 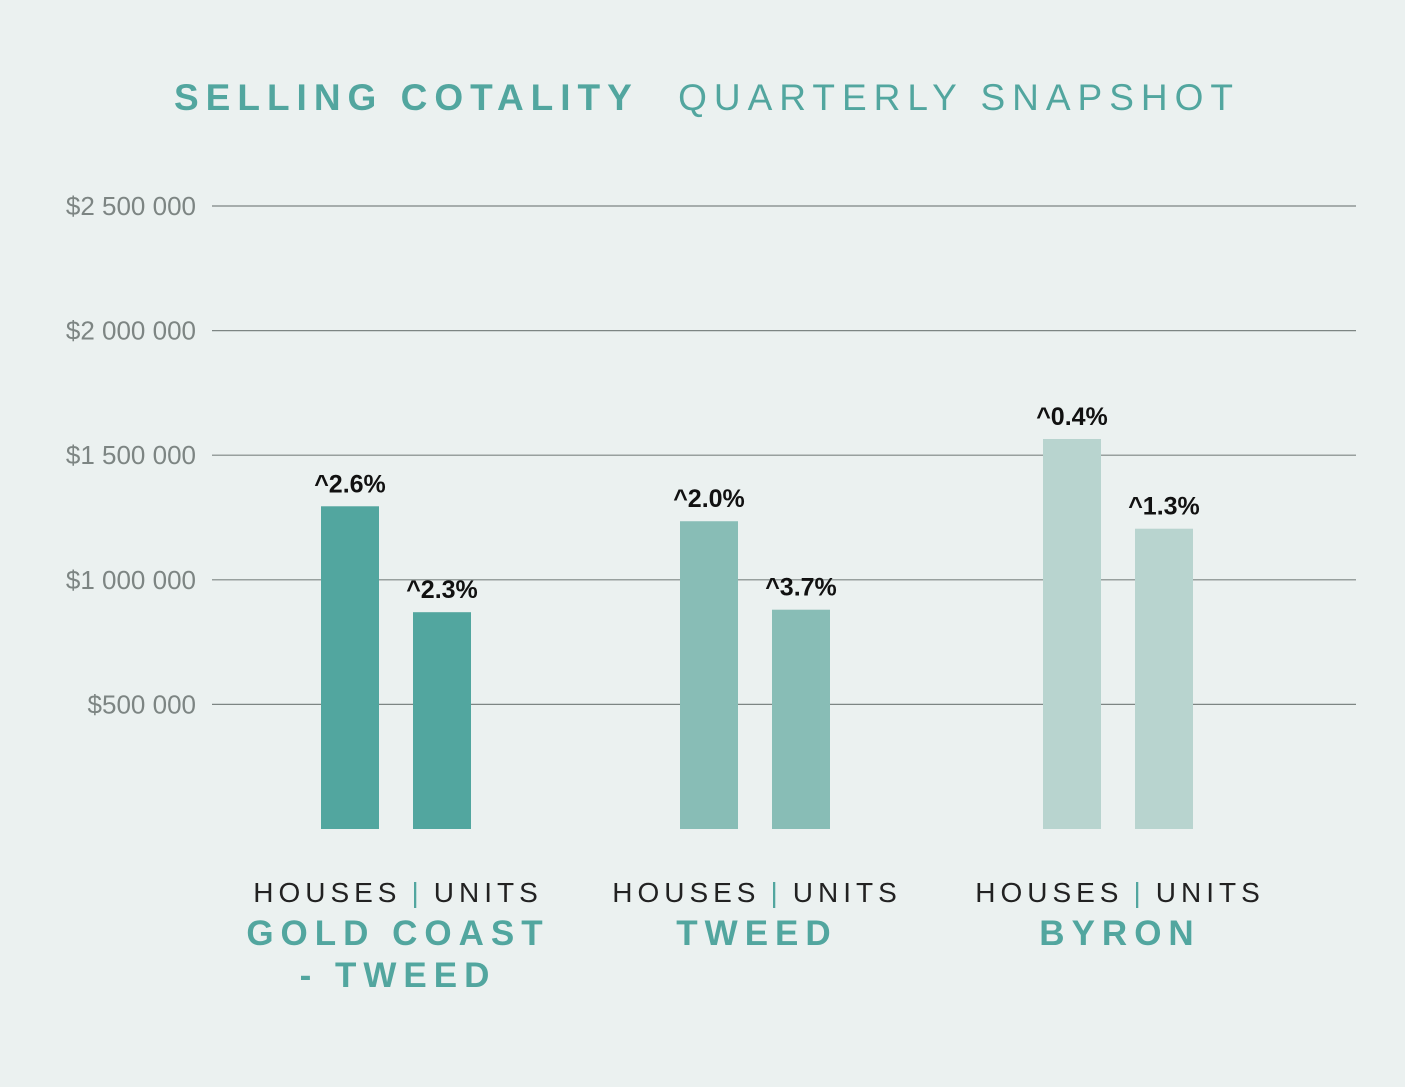 I want to click on chart-title-bold: SELLING COTALITY, so click(x=406, y=97).